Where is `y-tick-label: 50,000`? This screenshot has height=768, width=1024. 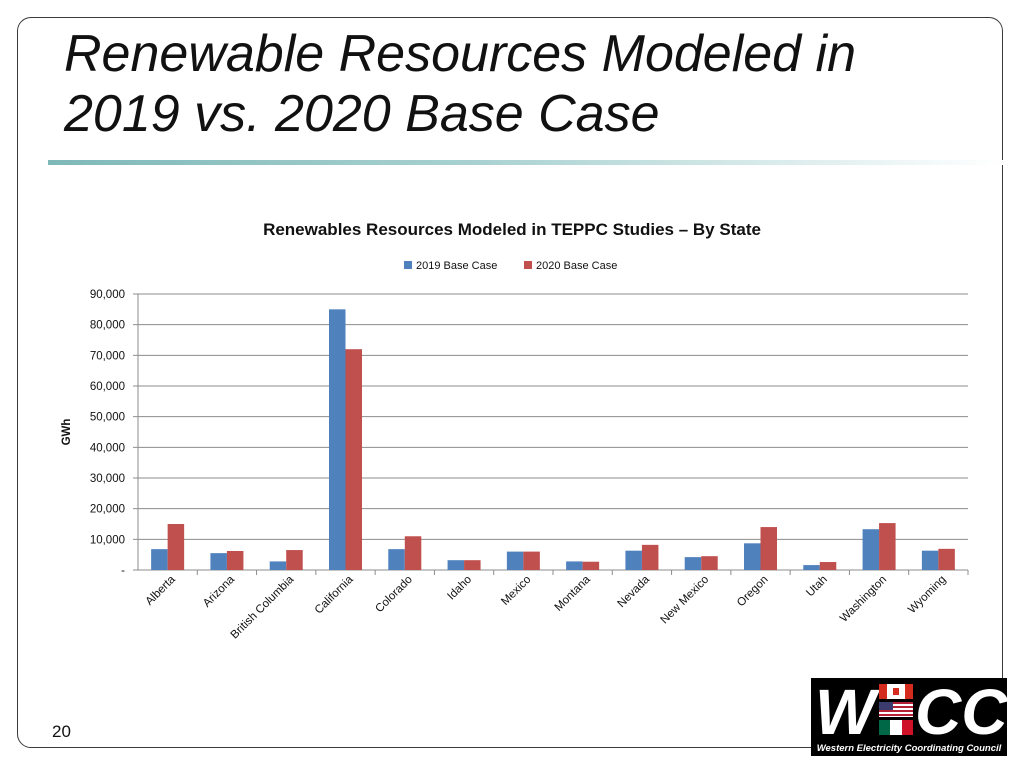
y-tick-label: 50,000 is located at coordinates (107, 418).